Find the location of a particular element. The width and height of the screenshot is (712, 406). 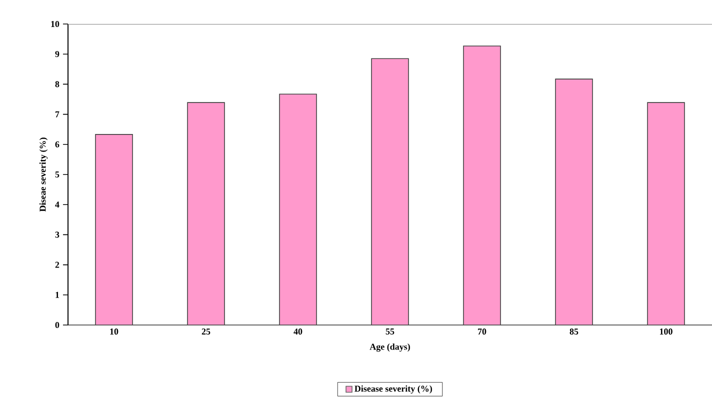

y-tick-label: 3 is located at coordinates (57, 235).